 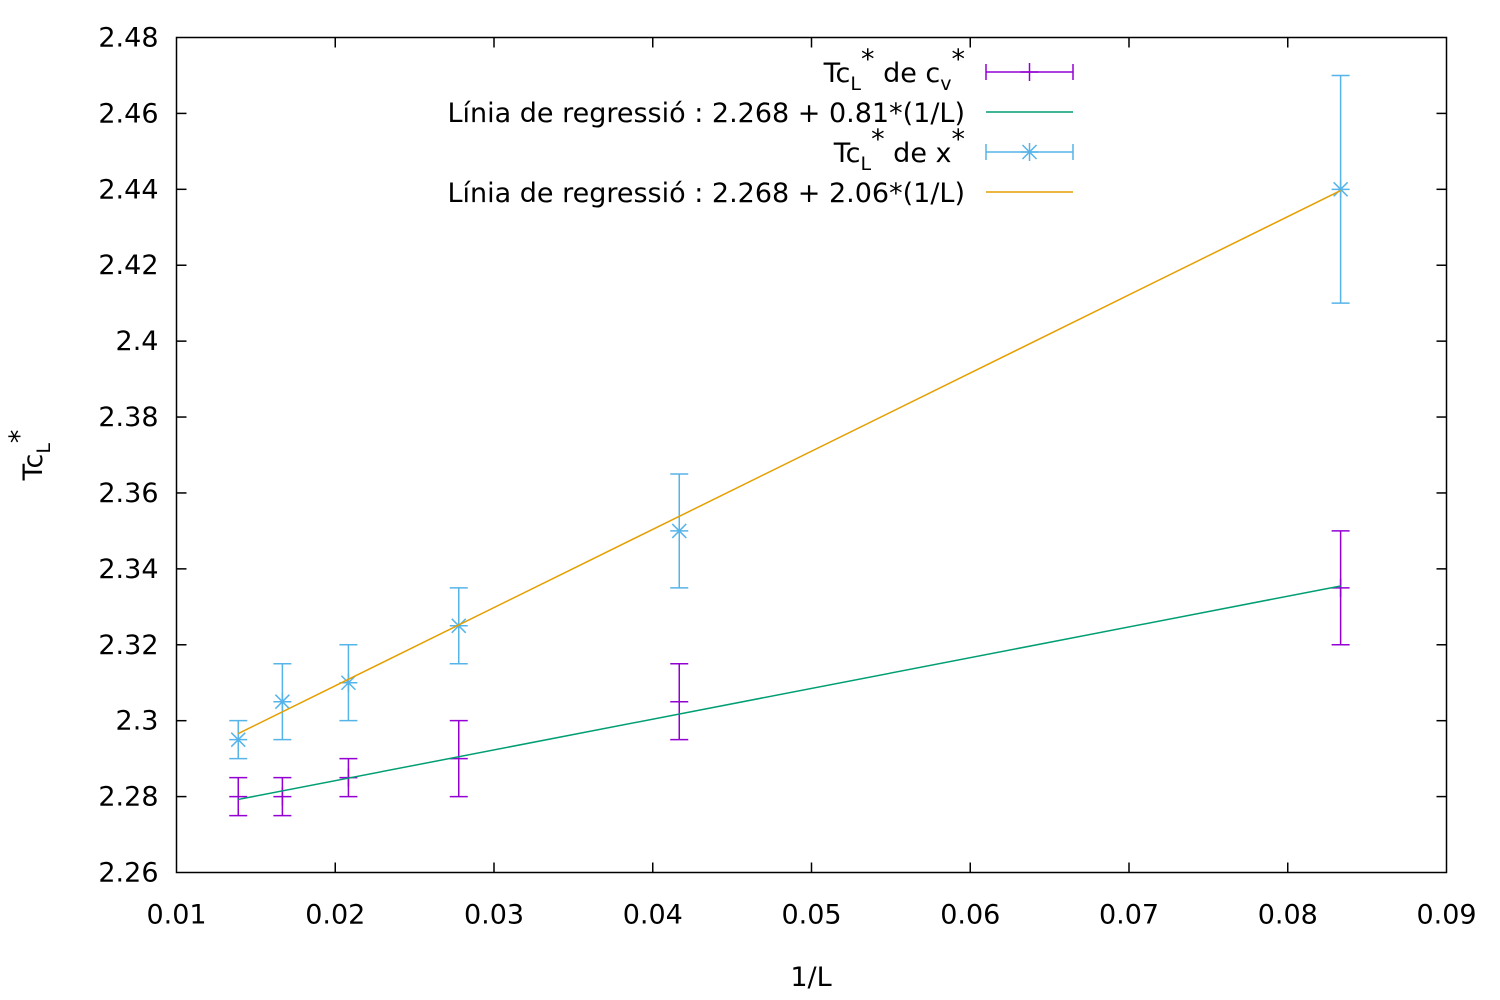 I want to click on legend-label: TcL* de x*, so click(x=899, y=149).